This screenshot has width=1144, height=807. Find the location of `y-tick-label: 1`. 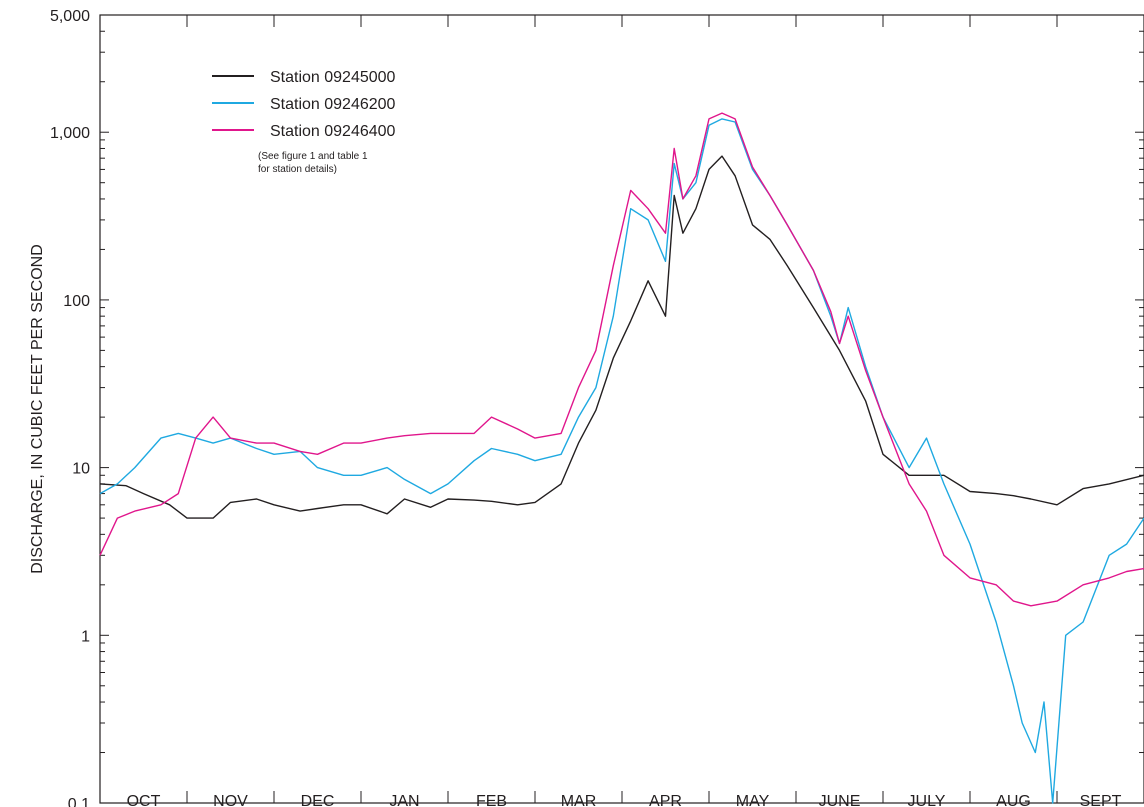

y-tick-label: 1 is located at coordinates (85, 636).